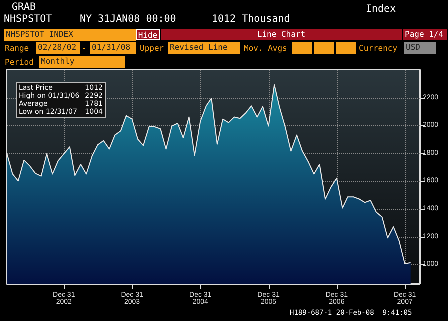 The width and height of the screenshot is (448, 321). I want to click on text: USD, so click(420, 48).